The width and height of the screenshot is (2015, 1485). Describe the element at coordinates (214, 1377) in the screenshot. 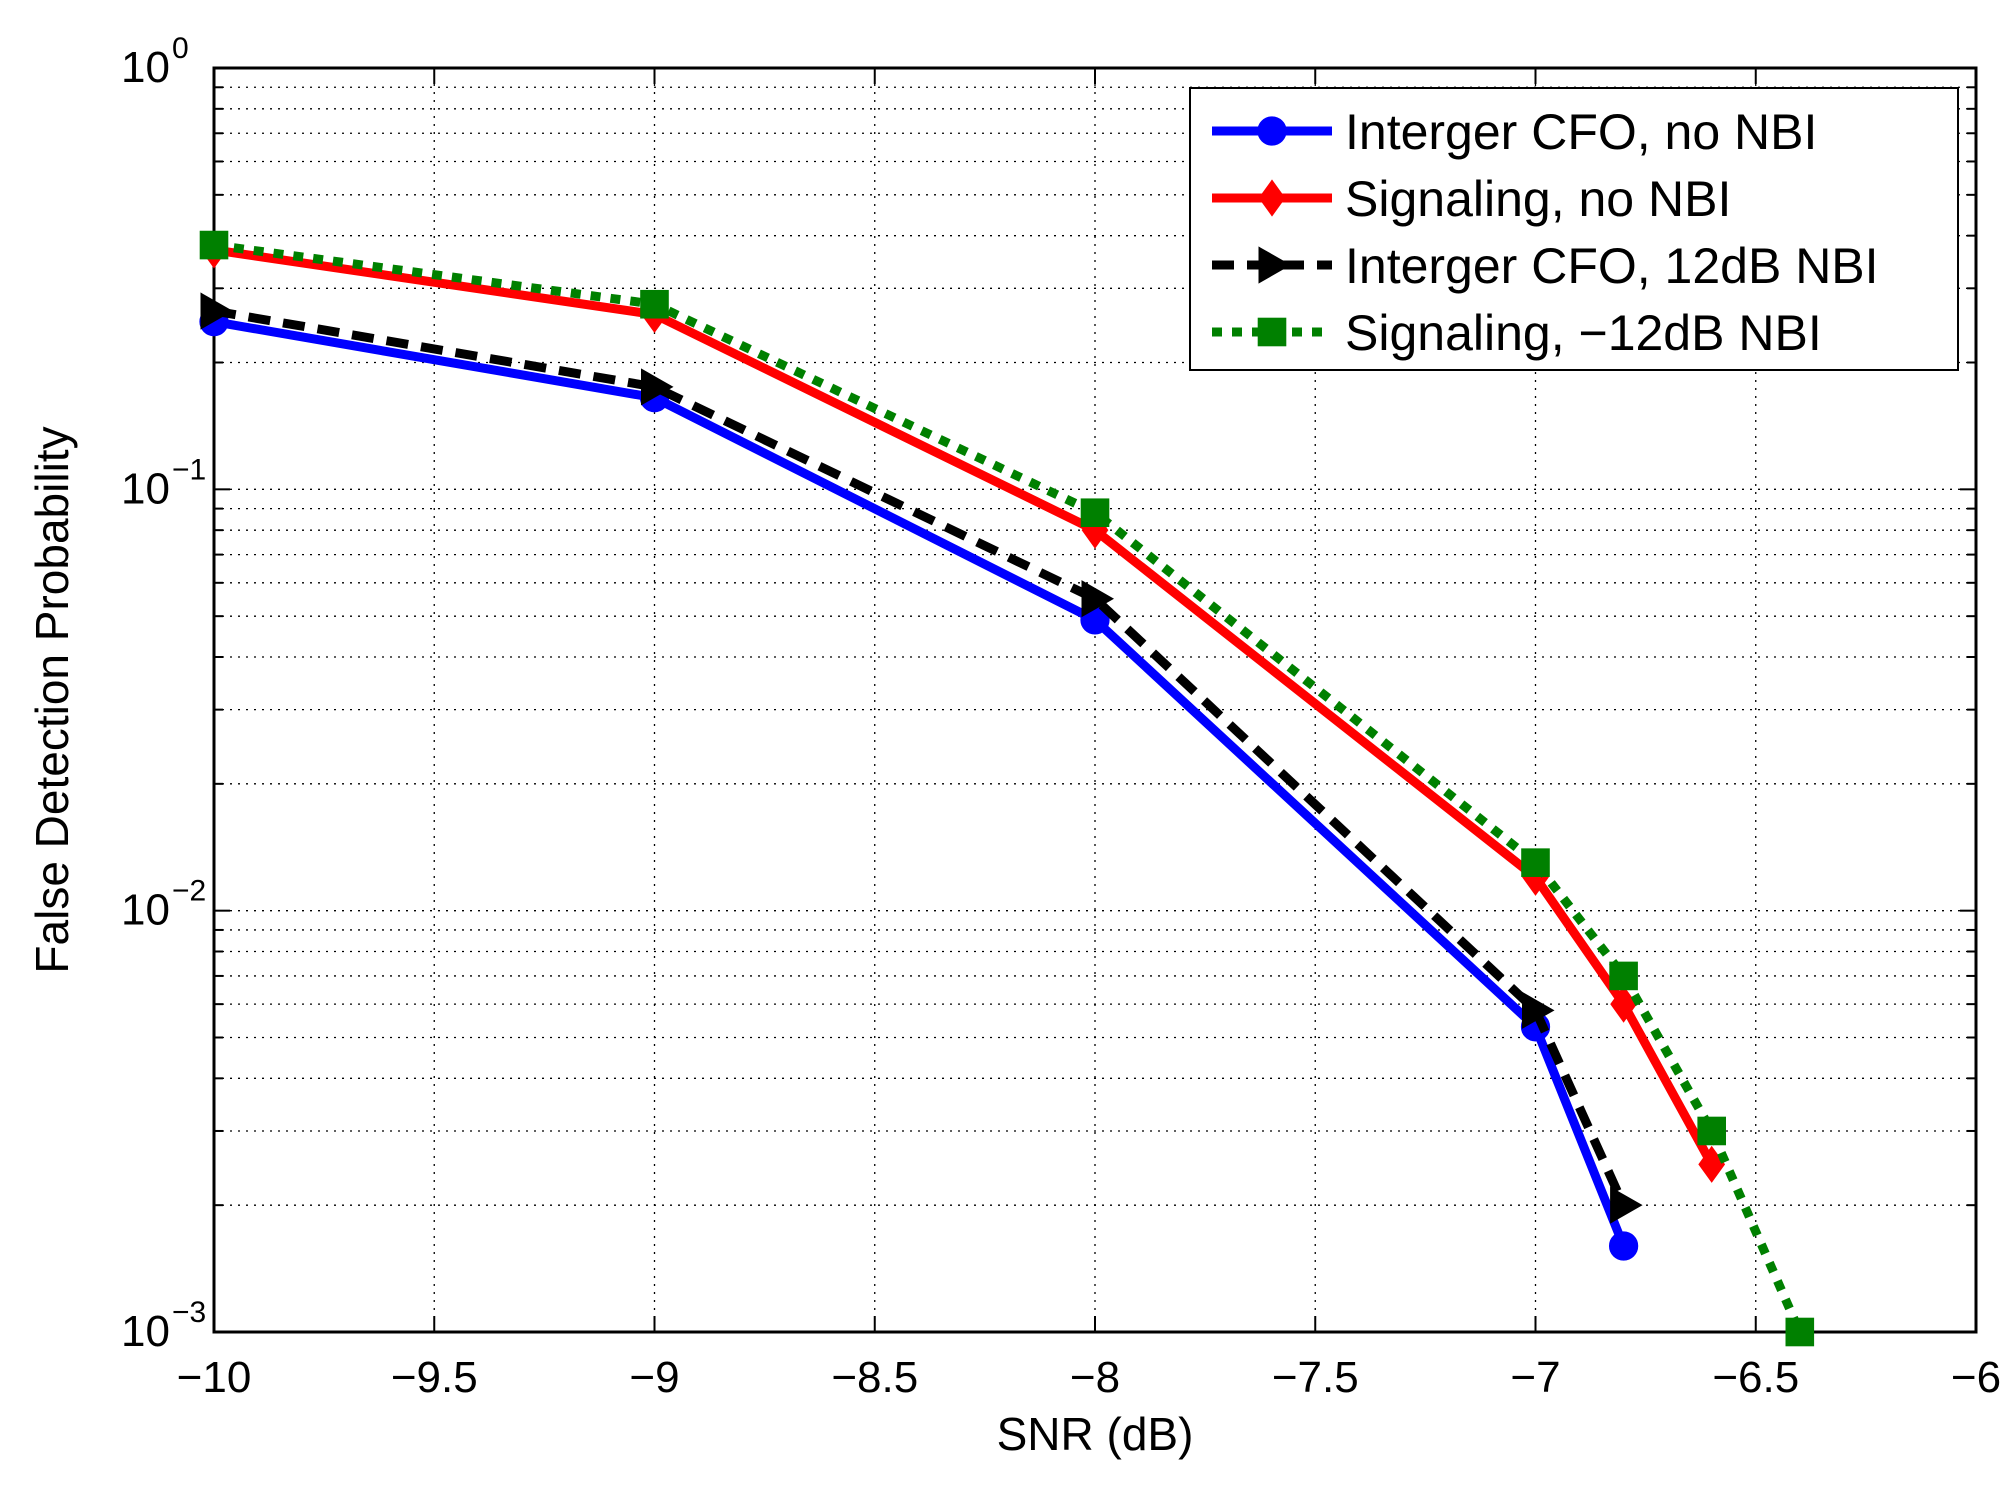

I see `x-tick-label: −10` at that location.